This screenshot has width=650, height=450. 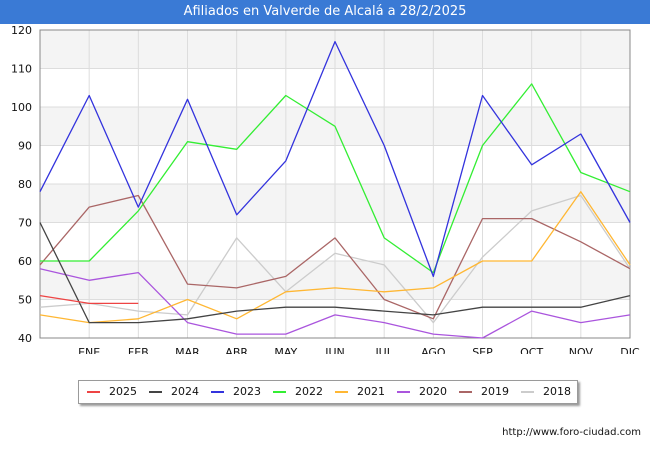 I want to click on x-tick-label: MAR, so click(x=187, y=350).